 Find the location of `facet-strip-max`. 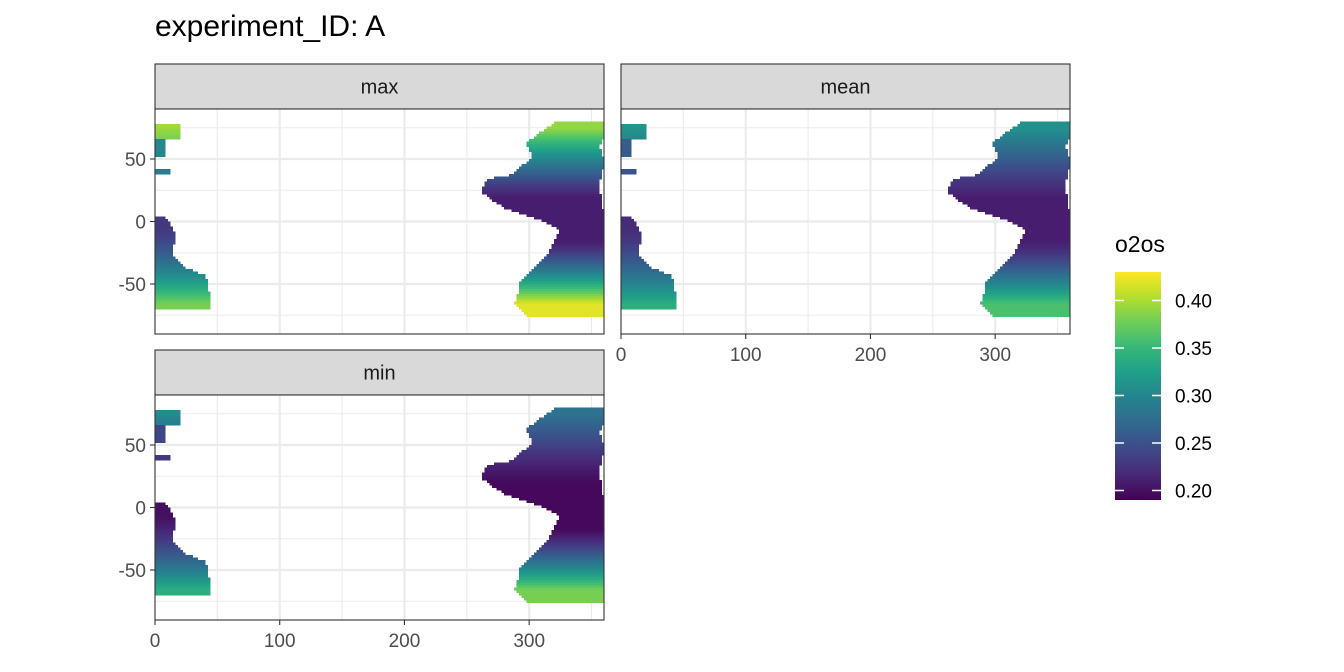

facet-strip-max is located at coordinates (379, 86).